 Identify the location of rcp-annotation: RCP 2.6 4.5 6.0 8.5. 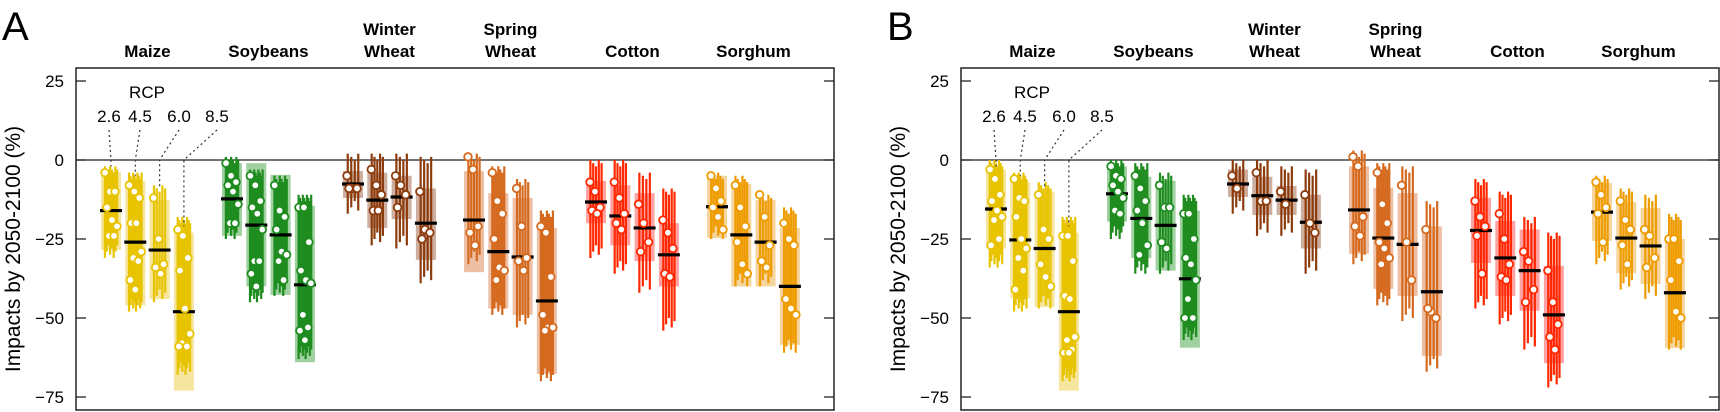
(163, 155).